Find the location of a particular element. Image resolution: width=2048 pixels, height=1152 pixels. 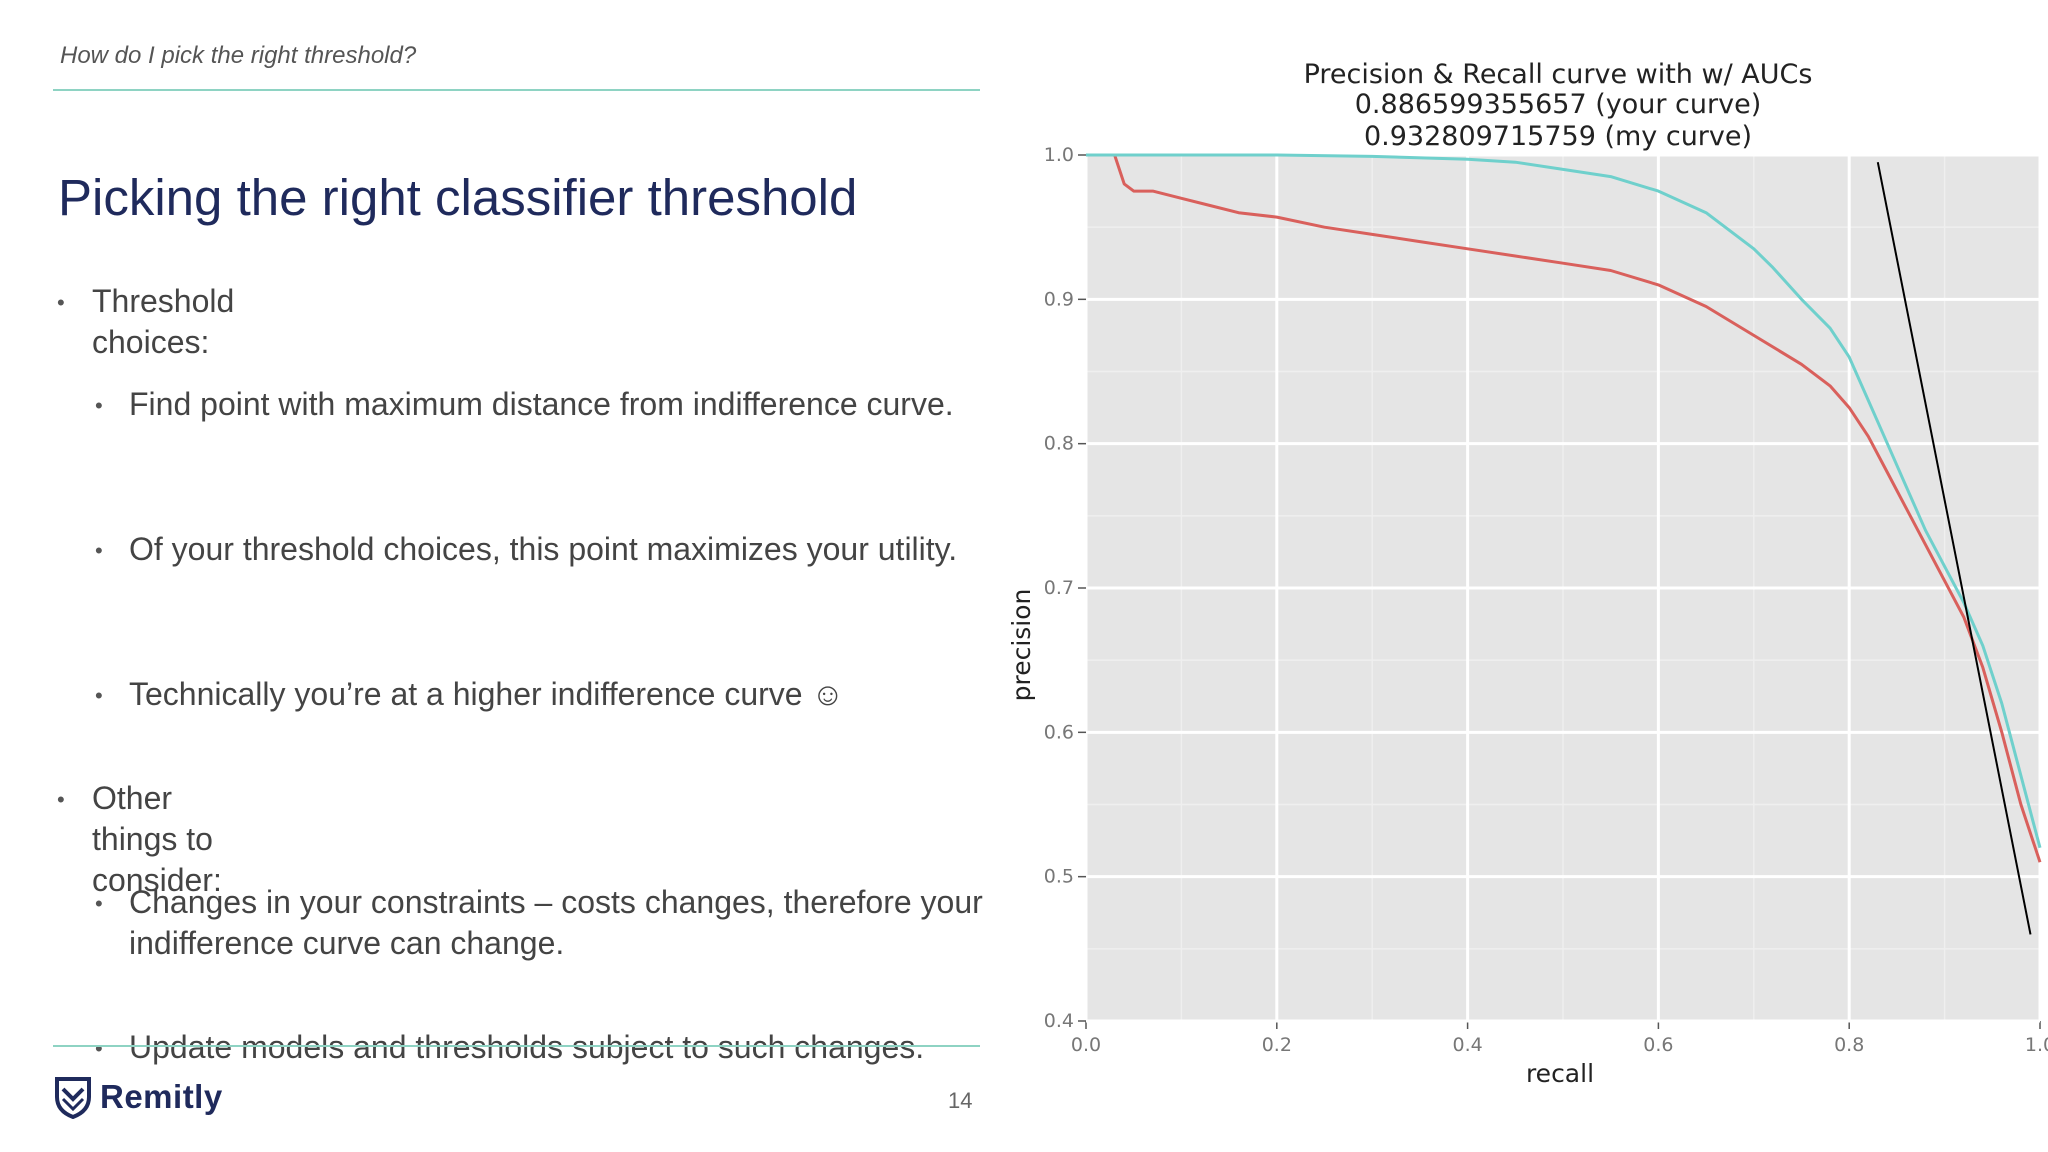

y-tick-label: 1.0 is located at coordinates (1059, 155).